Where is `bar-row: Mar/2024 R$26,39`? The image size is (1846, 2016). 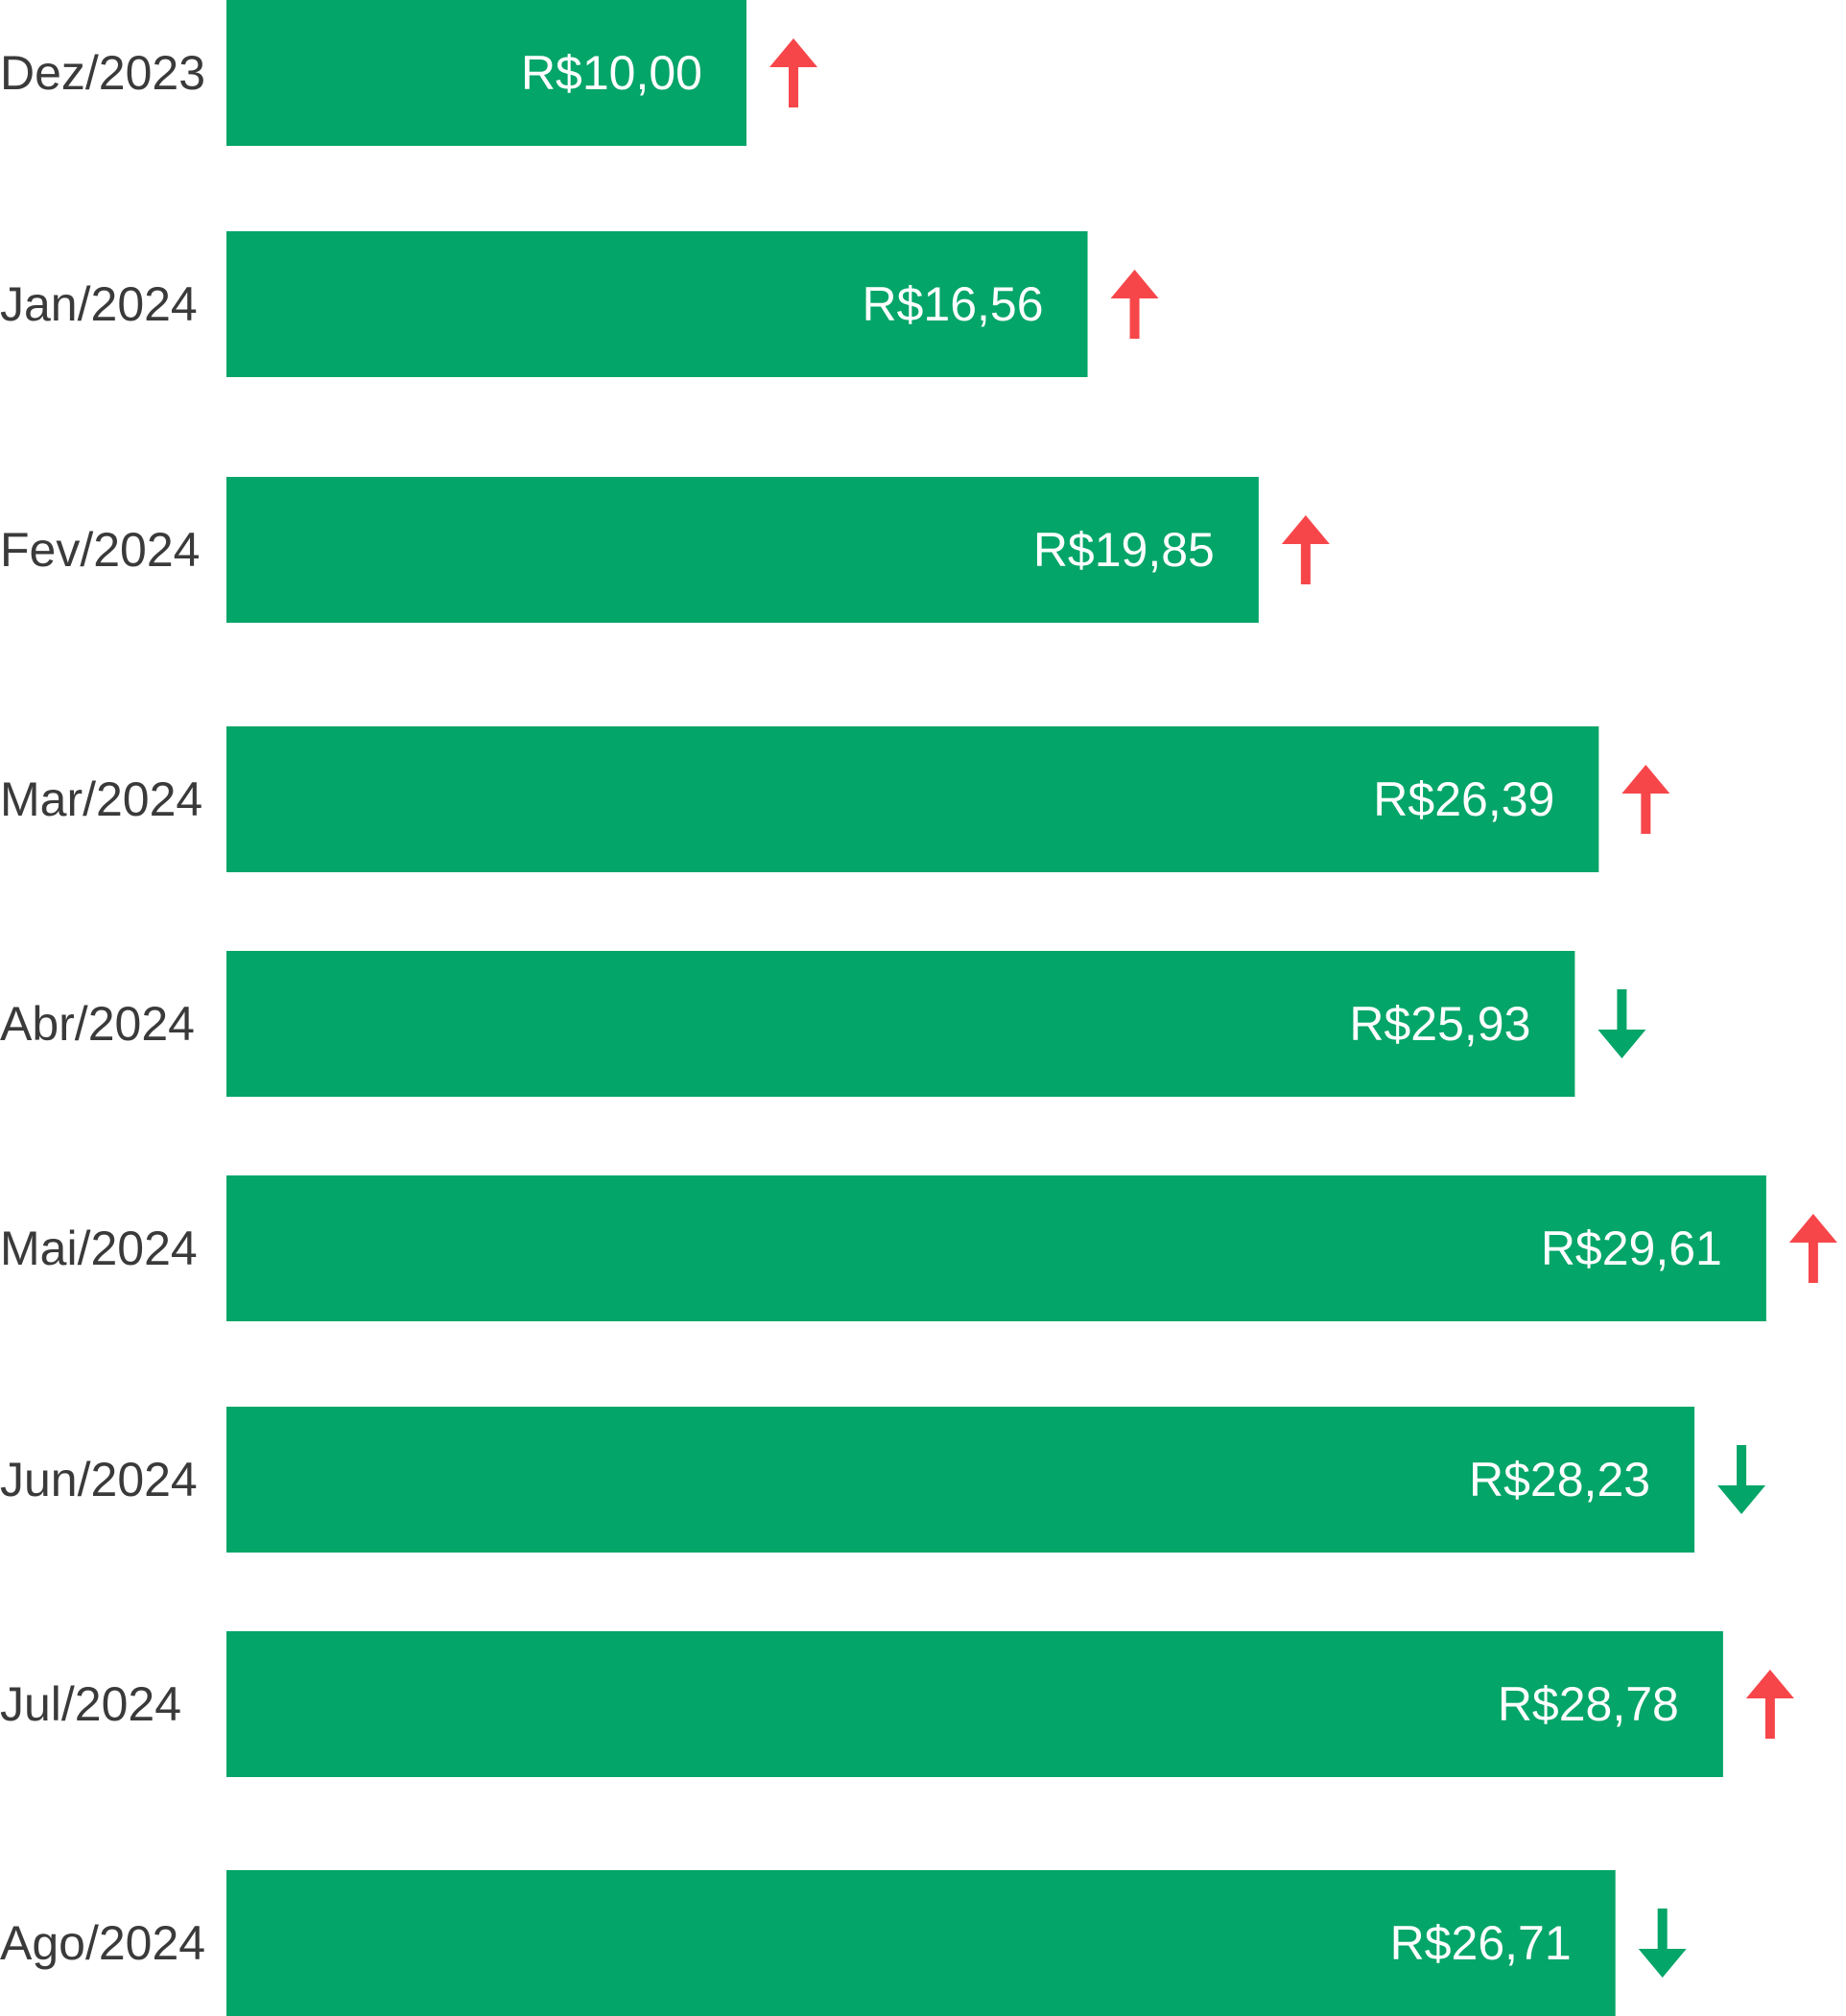
bar-row: Mar/2024 R$26,39 is located at coordinates (835, 799).